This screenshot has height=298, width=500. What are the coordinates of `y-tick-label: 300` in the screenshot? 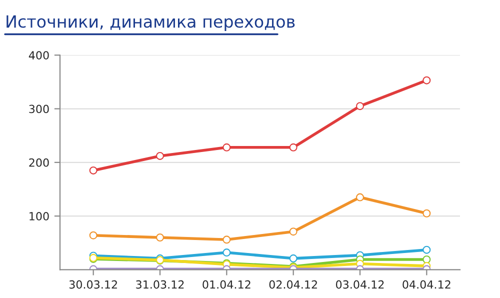 It's located at (39, 109).